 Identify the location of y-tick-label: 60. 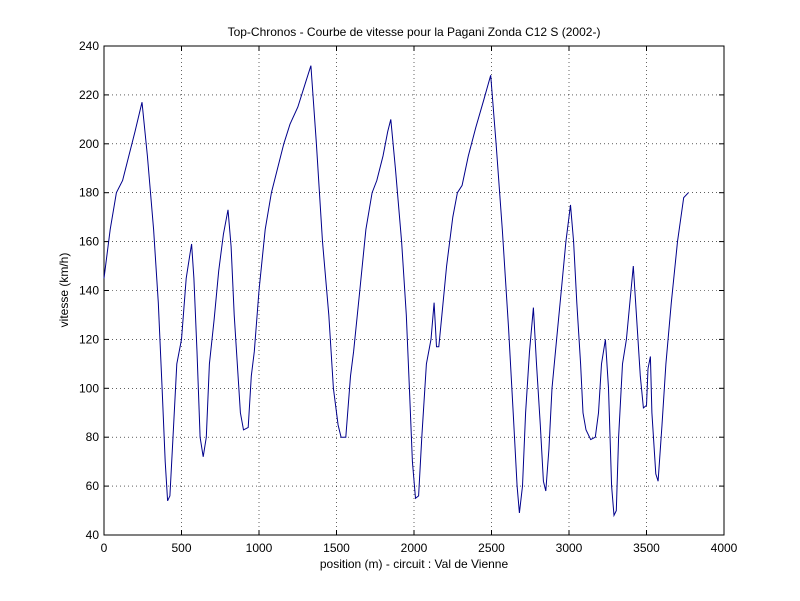
(93, 486).